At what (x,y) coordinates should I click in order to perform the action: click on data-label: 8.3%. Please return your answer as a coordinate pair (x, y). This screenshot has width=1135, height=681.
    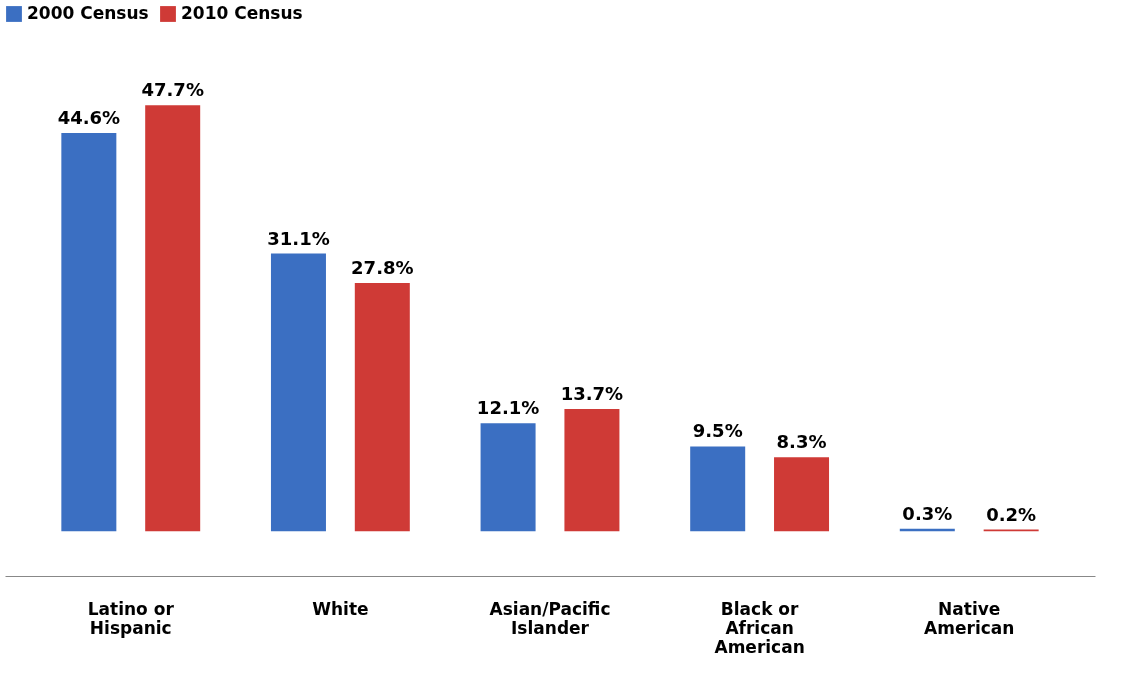
    Looking at the image, I should click on (801, 442).